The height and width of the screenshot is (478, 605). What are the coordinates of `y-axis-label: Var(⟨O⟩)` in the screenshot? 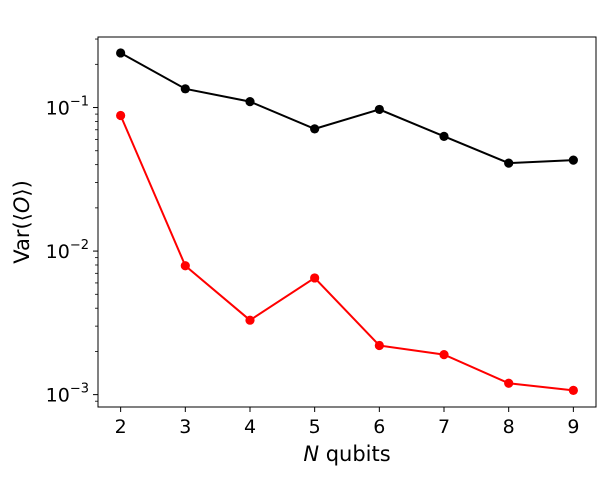 It's located at (22, 222).